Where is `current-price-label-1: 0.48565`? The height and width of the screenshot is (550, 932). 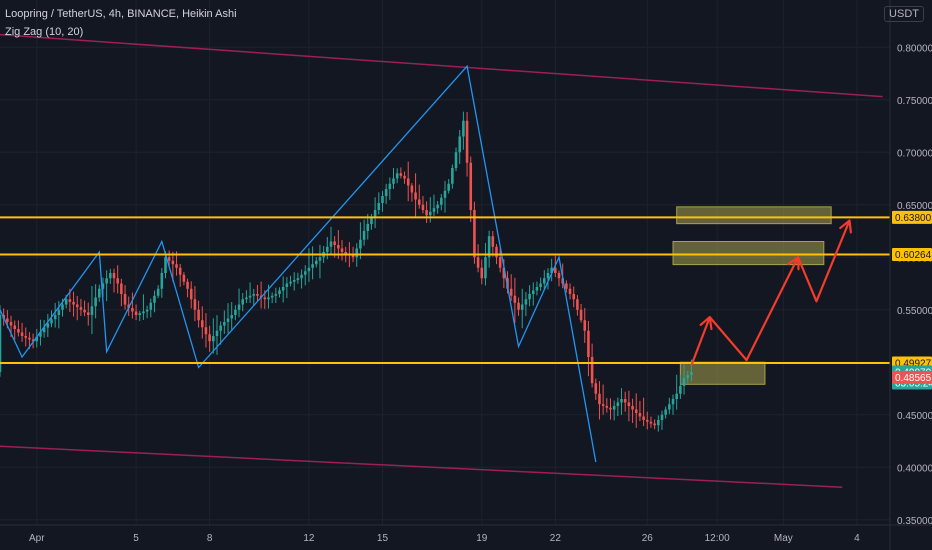 current-price-label-1: 0.48565 is located at coordinates (913, 378).